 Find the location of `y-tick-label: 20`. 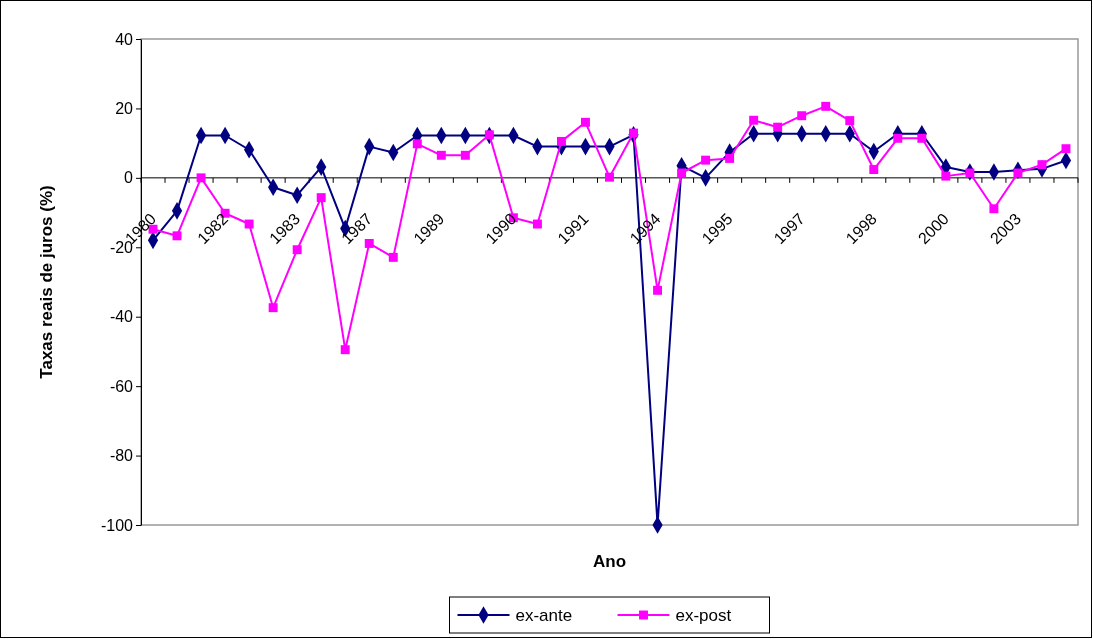

y-tick-label: 20 is located at coordinates (124, 109).